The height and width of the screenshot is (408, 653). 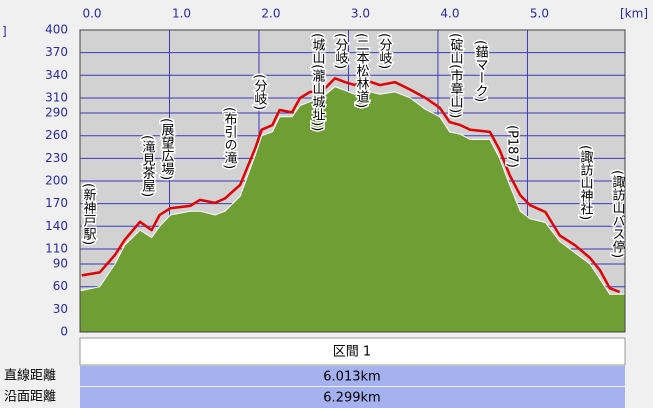 I want to click on y-tick-label: 370, so click(x=56, y=52).